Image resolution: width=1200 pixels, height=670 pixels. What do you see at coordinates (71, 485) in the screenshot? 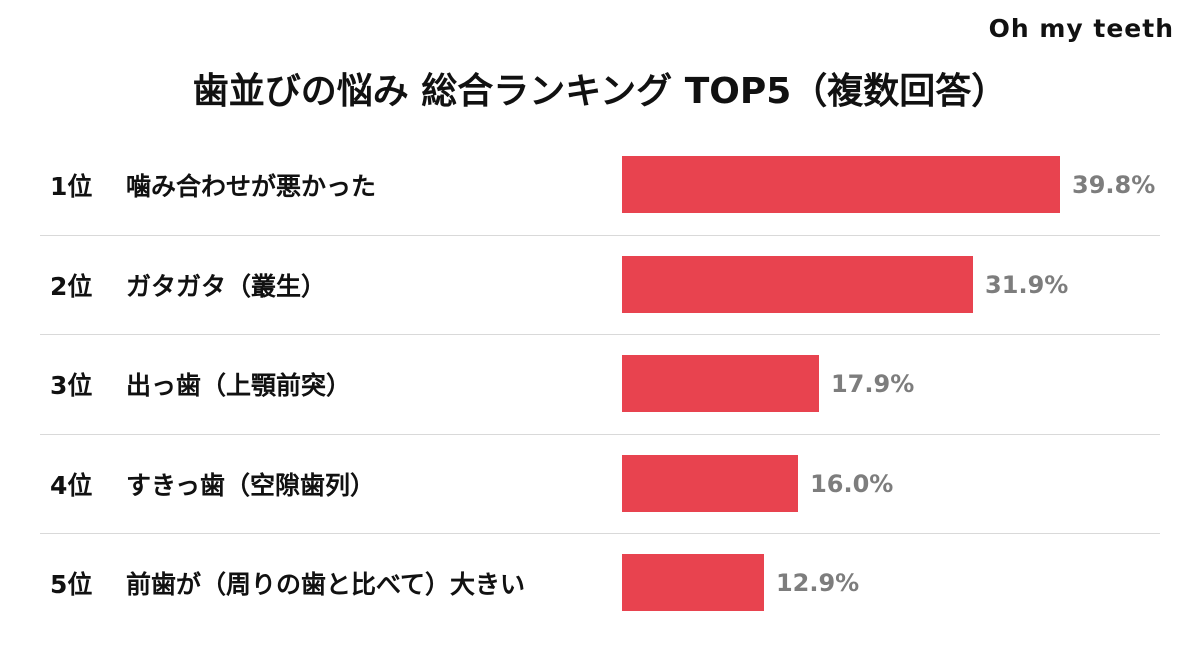
I see `rank-label: 4位` at bounding box center [71, 485].